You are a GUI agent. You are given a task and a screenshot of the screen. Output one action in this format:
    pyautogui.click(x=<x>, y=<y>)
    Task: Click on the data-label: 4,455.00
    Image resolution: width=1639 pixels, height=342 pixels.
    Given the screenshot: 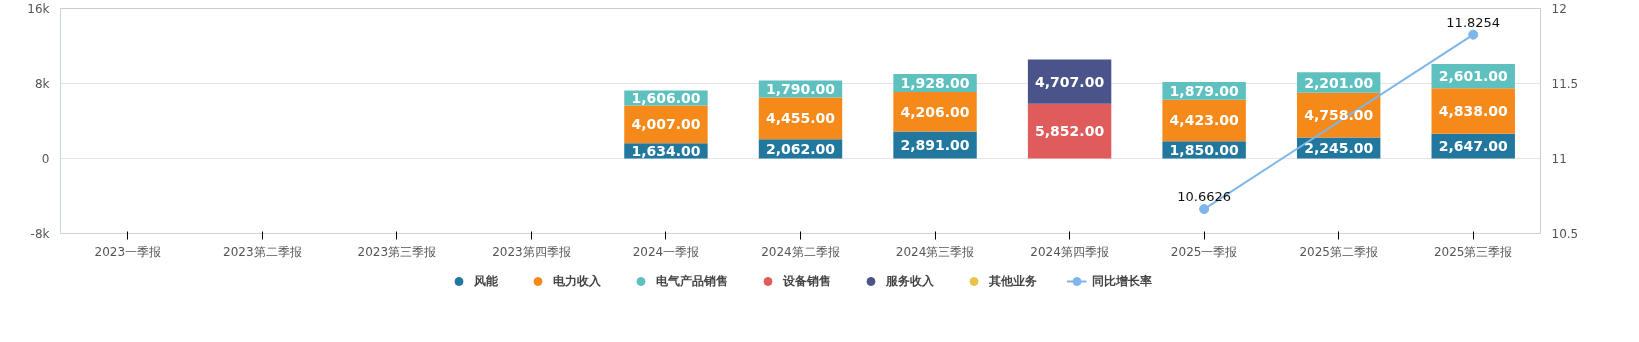 What is the action you would take?
    pyautogui.click(x=800, y=118)
    